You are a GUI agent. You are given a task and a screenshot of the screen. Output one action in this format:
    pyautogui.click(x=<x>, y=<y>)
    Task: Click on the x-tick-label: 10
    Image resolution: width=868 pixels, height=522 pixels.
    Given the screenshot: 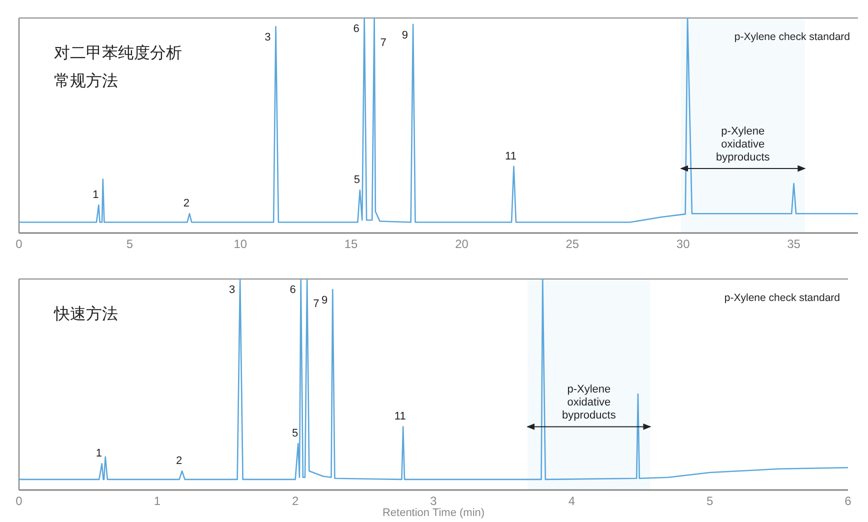 What is the action you would take?
    pyautogui.click(x=241, y=244)
    